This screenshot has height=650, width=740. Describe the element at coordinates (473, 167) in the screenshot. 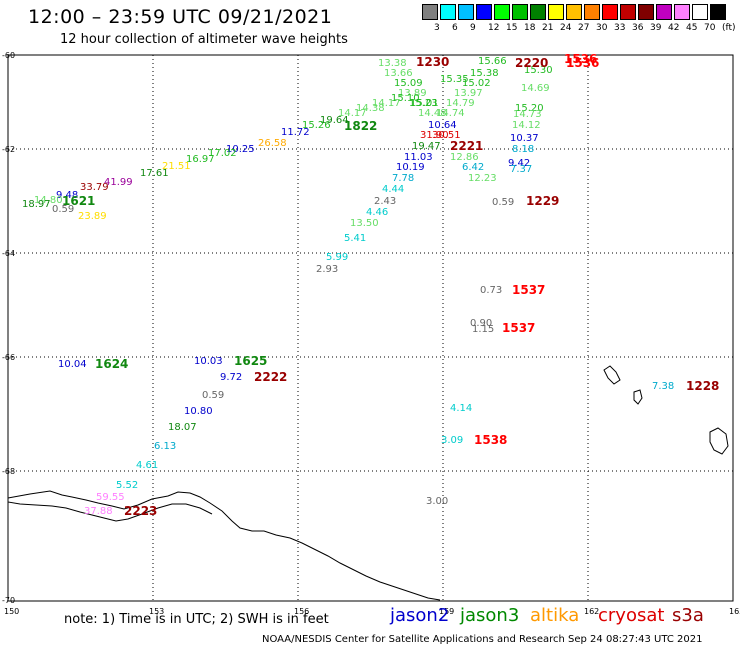

I see `wave-height-value: 6.42` at that location.